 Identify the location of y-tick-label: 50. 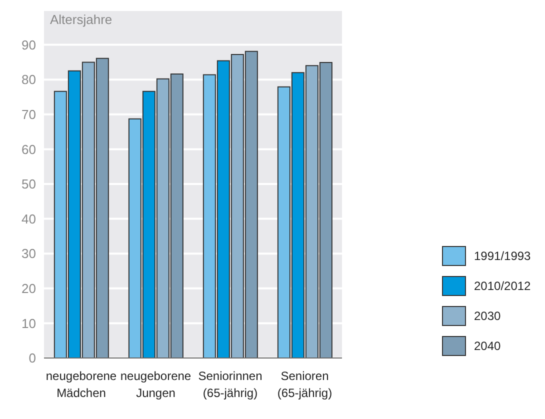
(29, 184).